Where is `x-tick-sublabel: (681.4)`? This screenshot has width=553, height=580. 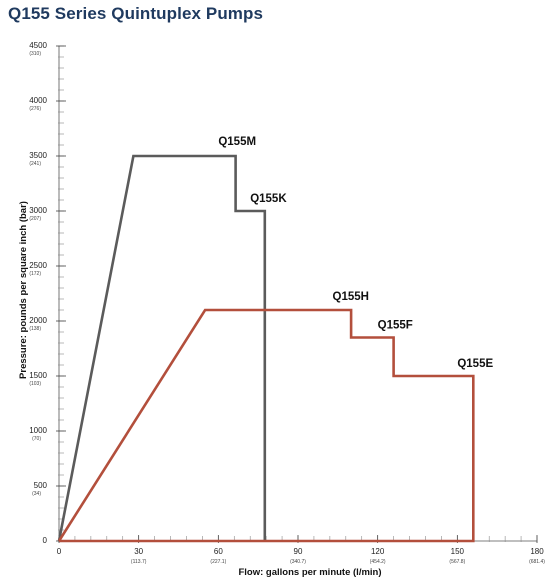 x-tick-sublabel: (681.4) is located at coordinates (537, 562).